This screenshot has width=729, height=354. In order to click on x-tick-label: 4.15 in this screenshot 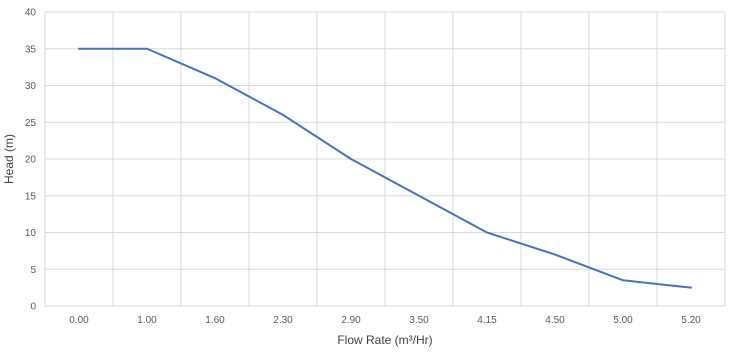, I will do `click(487, 320)`.